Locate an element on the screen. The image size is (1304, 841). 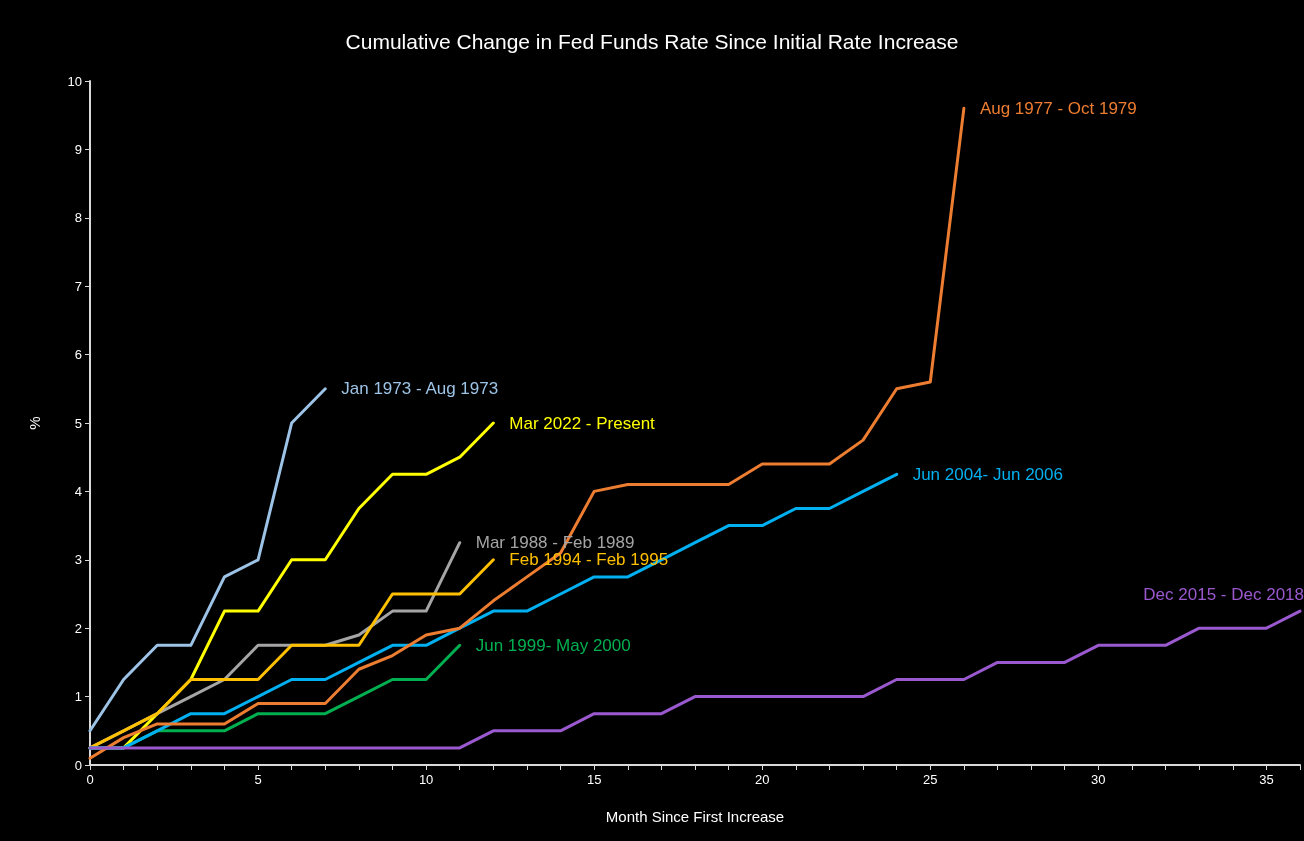
y-tick-label: 6 is located at coordinates (78, 355).